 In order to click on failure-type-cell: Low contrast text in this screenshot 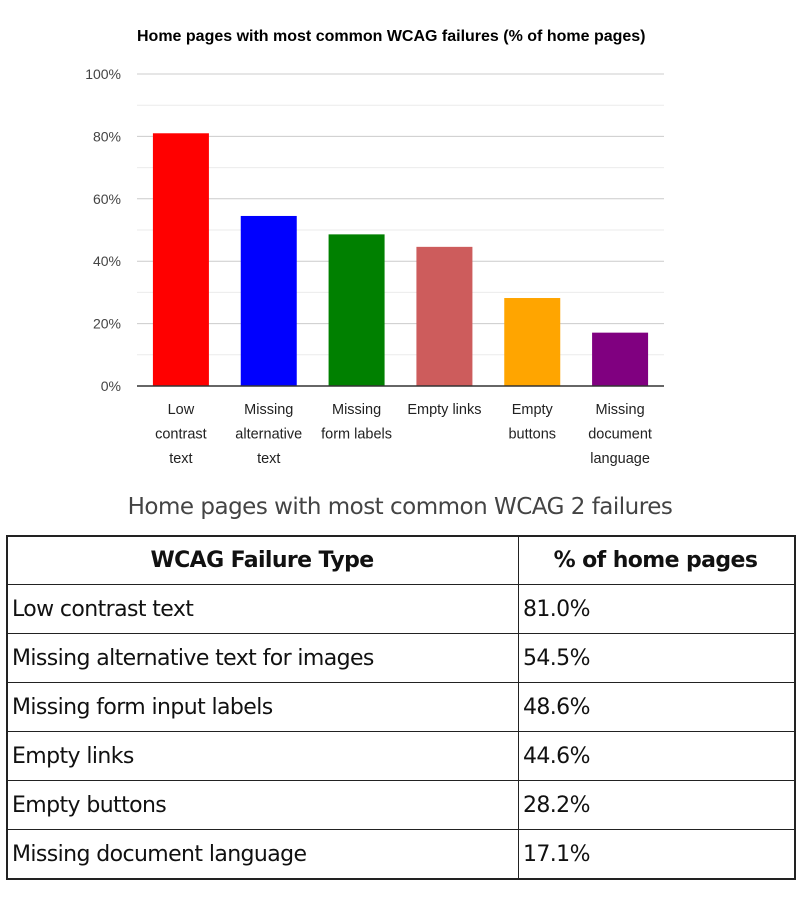, I will do `click(262, 609)`.